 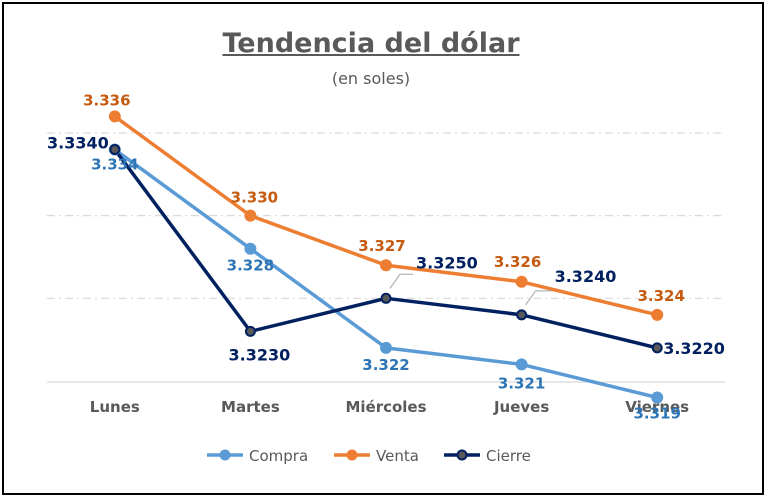 I want to click on data-label: 3.326, so click(x=517, y=262).